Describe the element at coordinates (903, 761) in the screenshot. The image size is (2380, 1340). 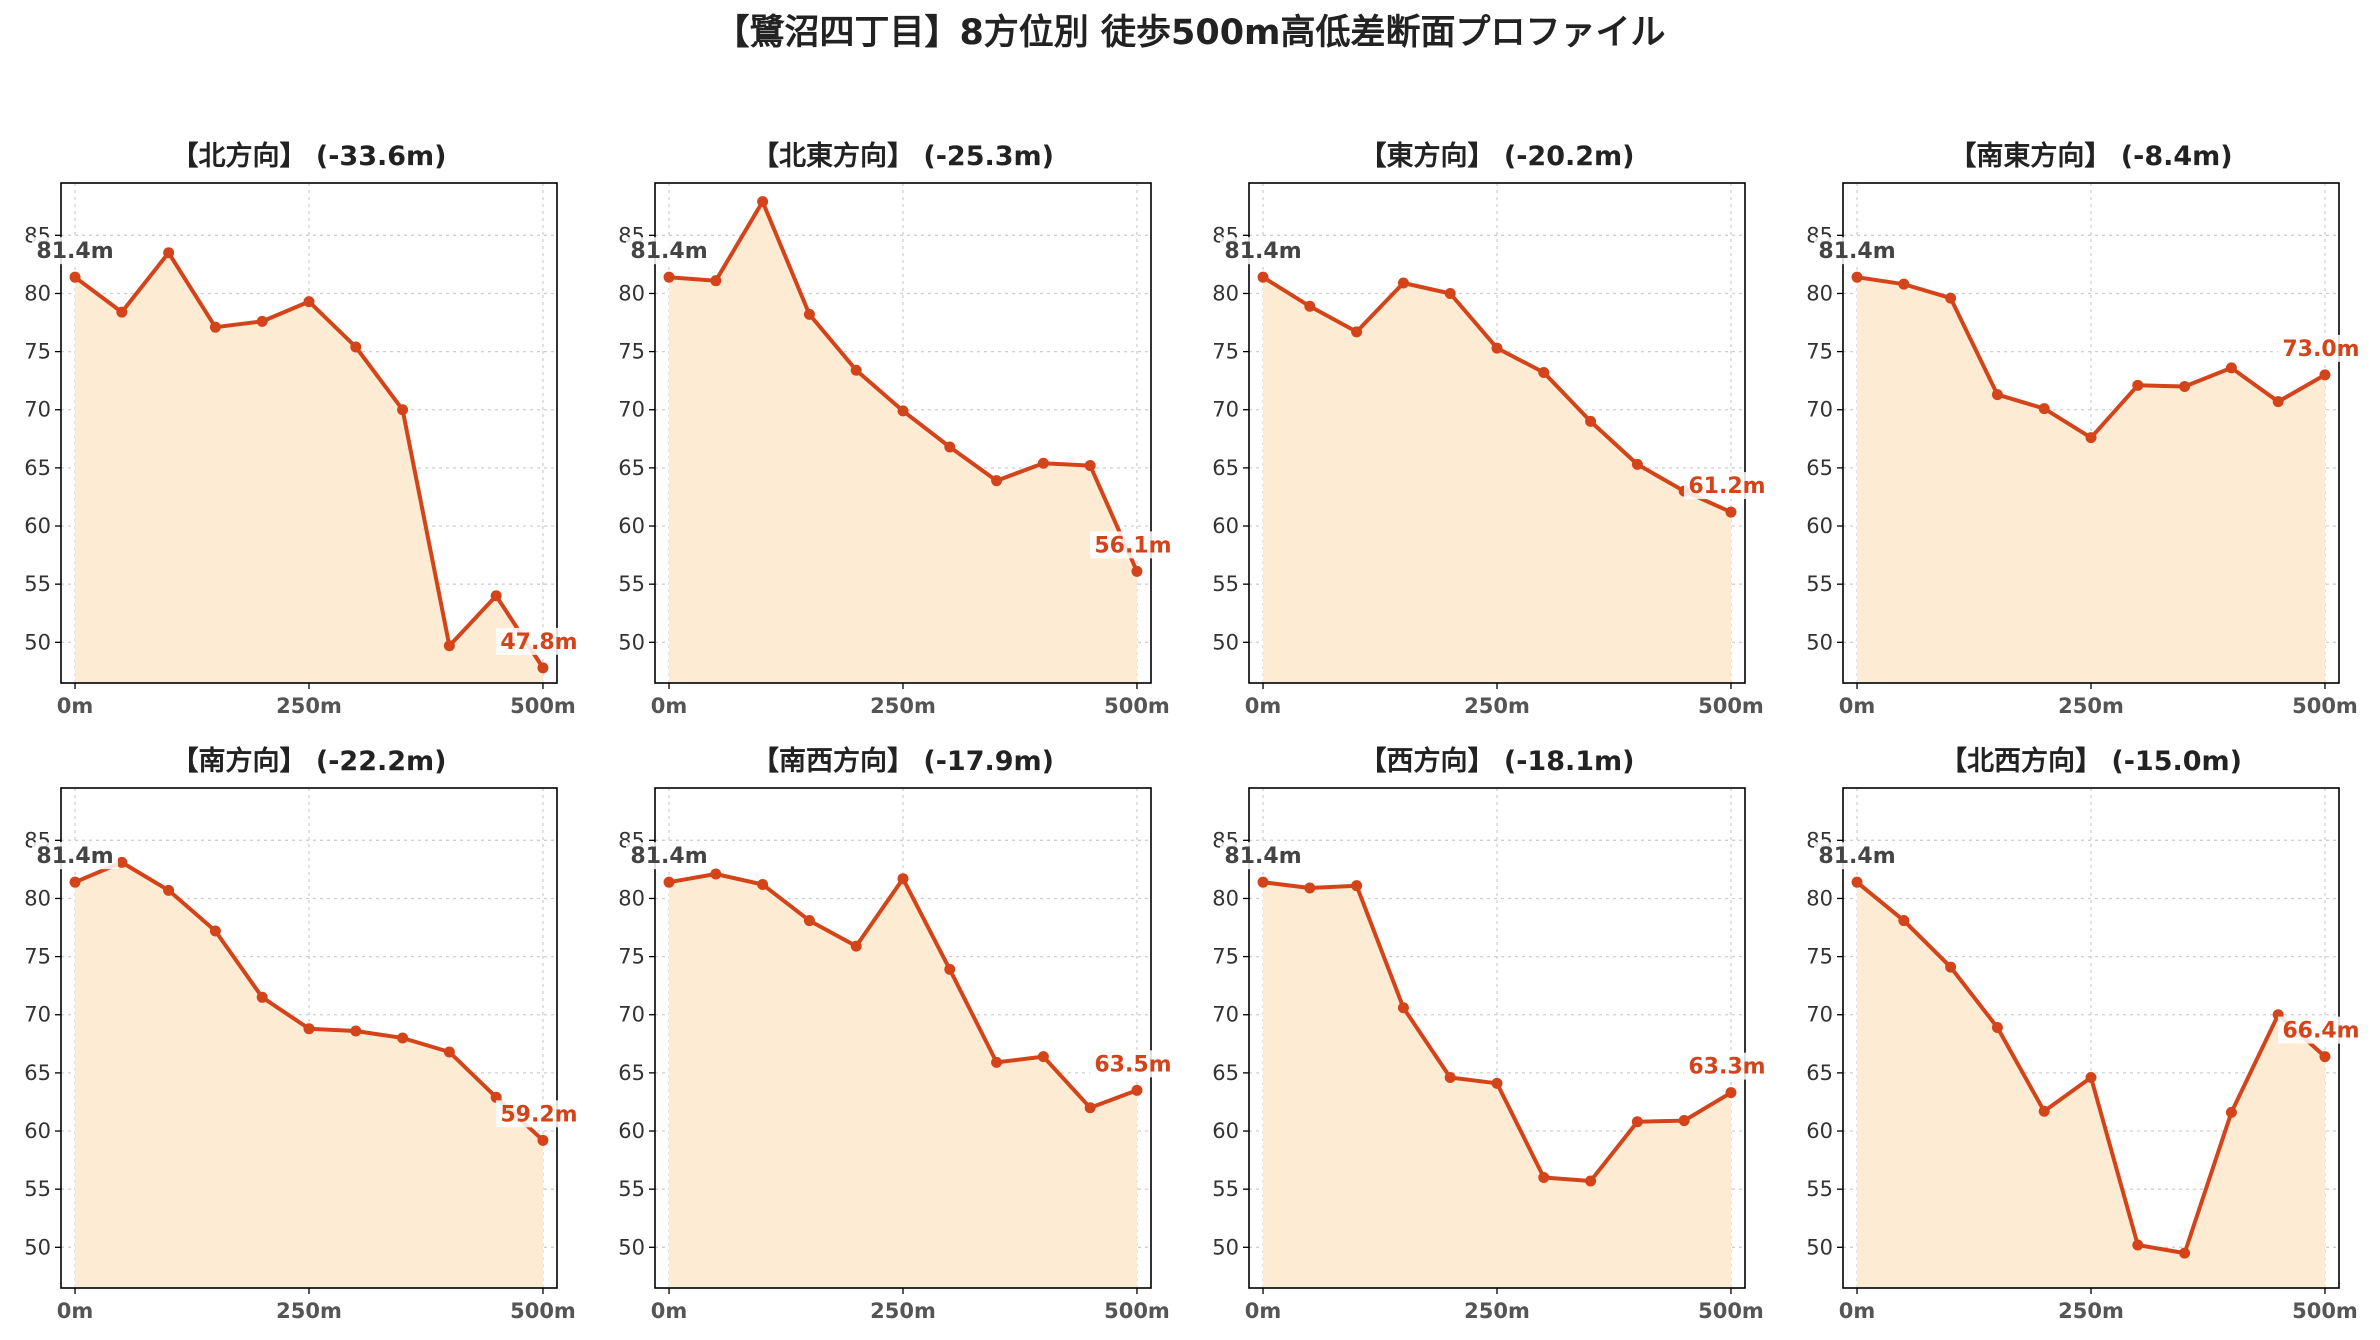
I see `panel-title: 【南西方向】 (-17.9m)` at that location.